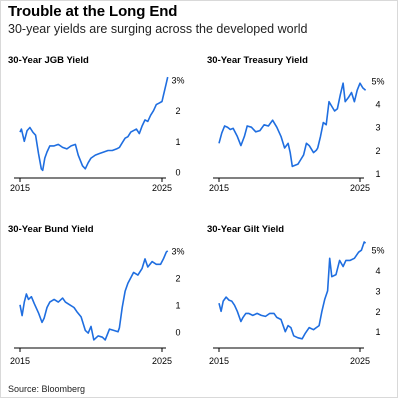 The height and width of the screenshot is (400, 400). Describe the element at coordinates (257, 60) in the screenshot. I see `panel-title-treasury: 30-Year Treasury Yield` at that location.